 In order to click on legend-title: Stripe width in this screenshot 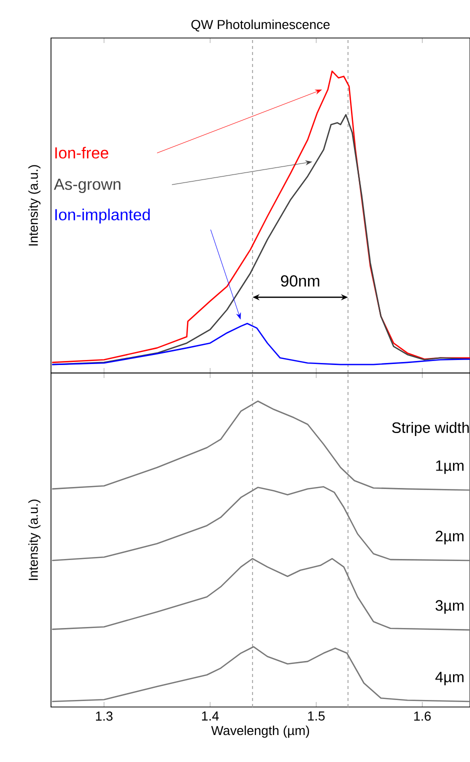, I will do `click(430, 429)`.